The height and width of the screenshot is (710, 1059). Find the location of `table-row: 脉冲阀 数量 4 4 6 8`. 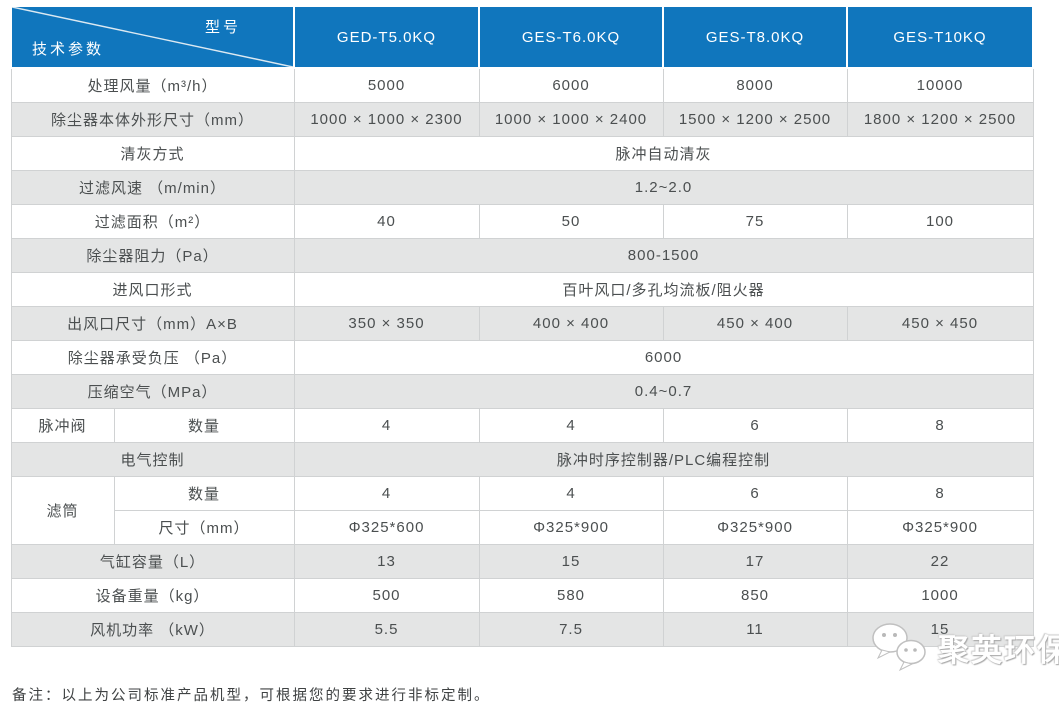

table-row: 脉冲阀 数量 4 4 6 8 is located at coordinates (522, 425).